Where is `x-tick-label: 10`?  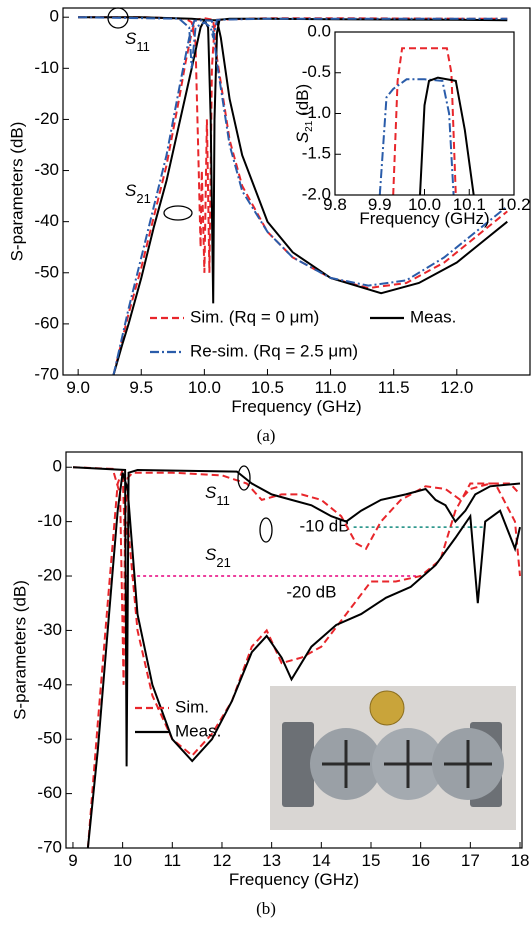 x-tick-label: 10 is located at coordinates (122, 860).